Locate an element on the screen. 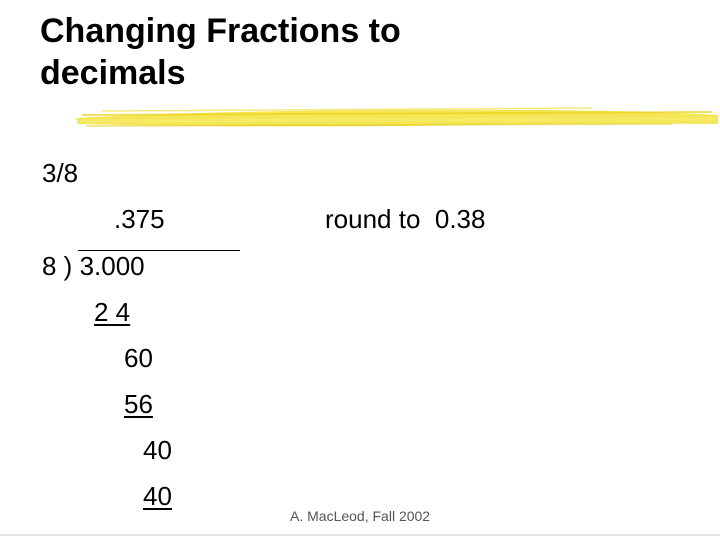  divisor-and-dividend: 8 ) 3.000 is located at coordinates (93, 266).